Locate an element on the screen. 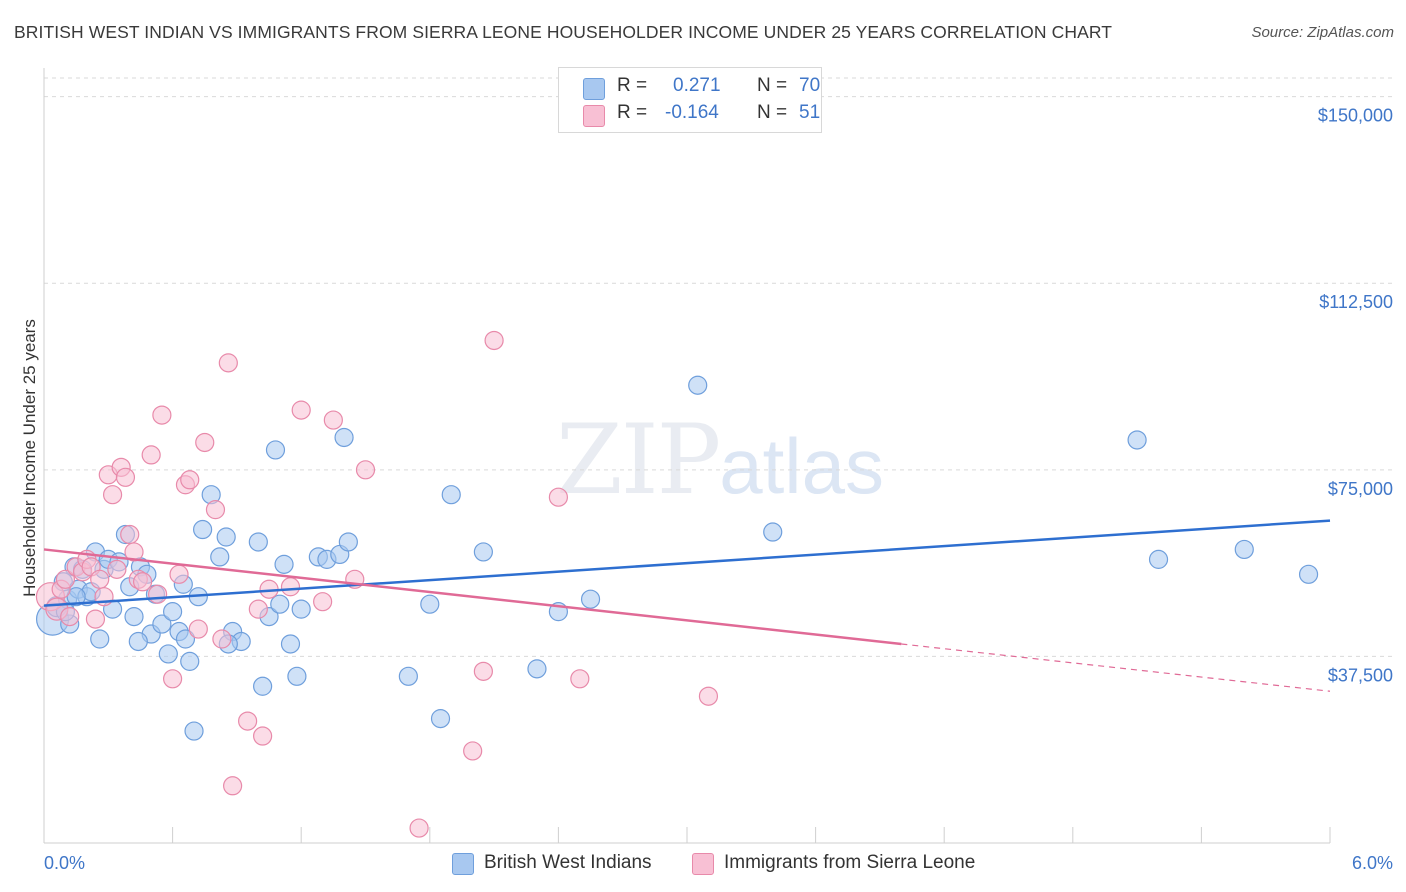 This screenshot has width=1406, height=892. y-tick-label: $37,500 is located at coordinates (1360, 675).